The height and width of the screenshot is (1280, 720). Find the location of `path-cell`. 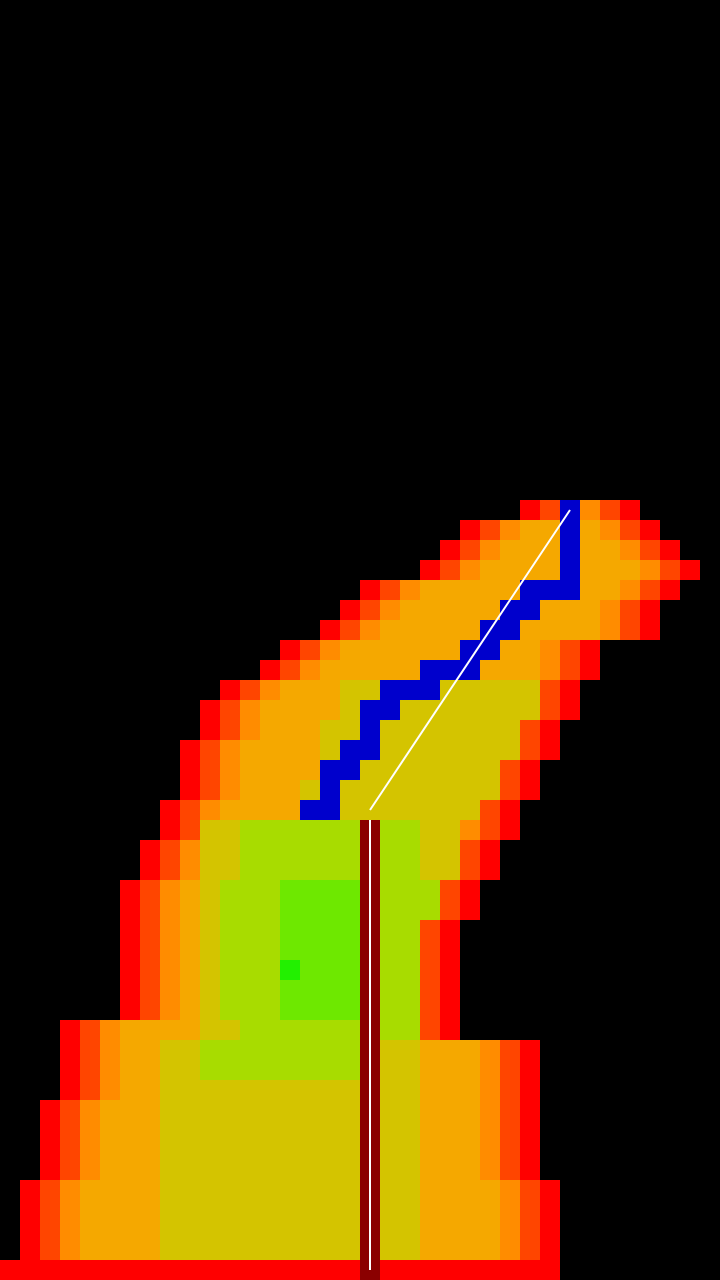

path-cell is located at coordinates (370, 750).